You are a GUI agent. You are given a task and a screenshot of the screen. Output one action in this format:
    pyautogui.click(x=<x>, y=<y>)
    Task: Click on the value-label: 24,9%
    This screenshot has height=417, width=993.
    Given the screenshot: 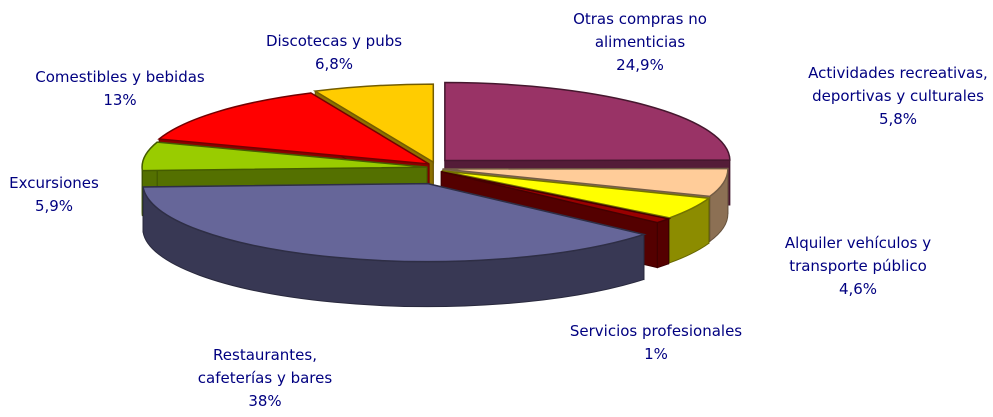 What is the action you would take?
    pyautogui.click(x=640, y=65)
    